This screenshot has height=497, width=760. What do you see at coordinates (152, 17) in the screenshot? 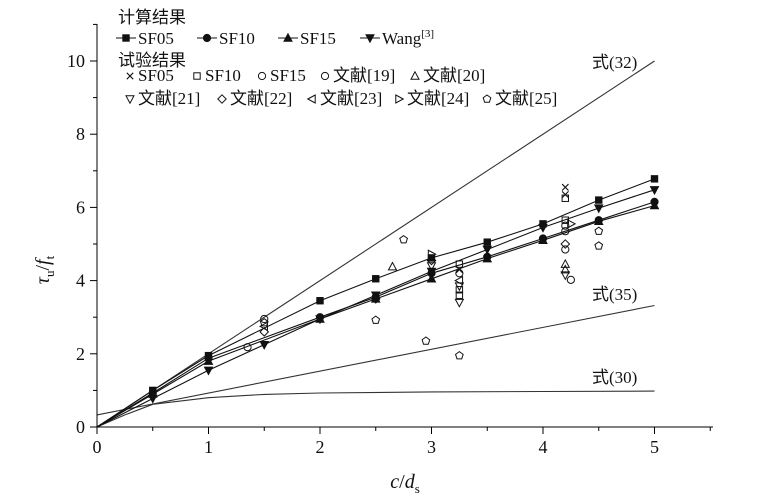
I see `legend-title-calc: 计算结果` at bounding box center [152, 17].